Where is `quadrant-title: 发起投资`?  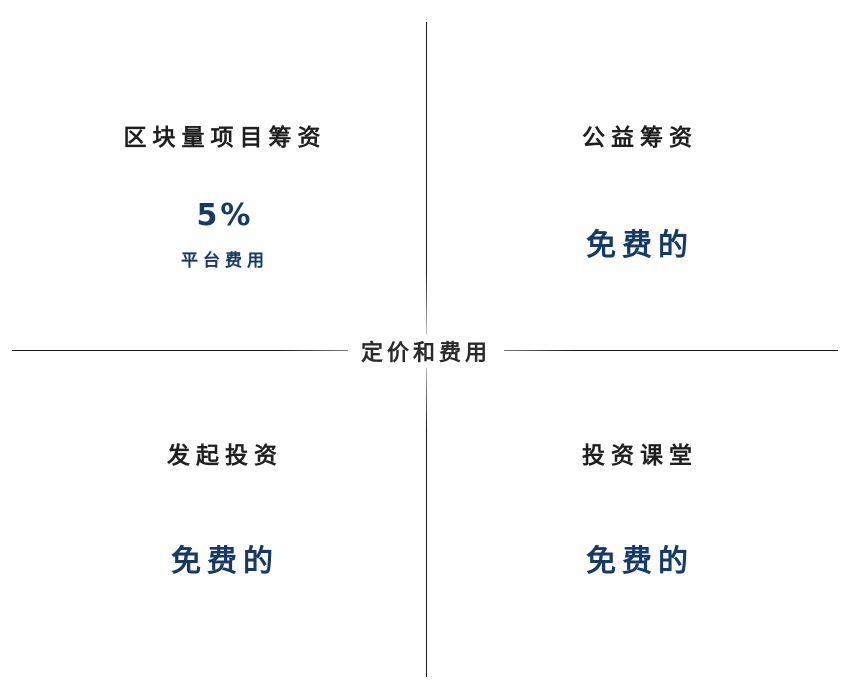
quadrant-title: 发起投资 is located at coordinates (225, 456).